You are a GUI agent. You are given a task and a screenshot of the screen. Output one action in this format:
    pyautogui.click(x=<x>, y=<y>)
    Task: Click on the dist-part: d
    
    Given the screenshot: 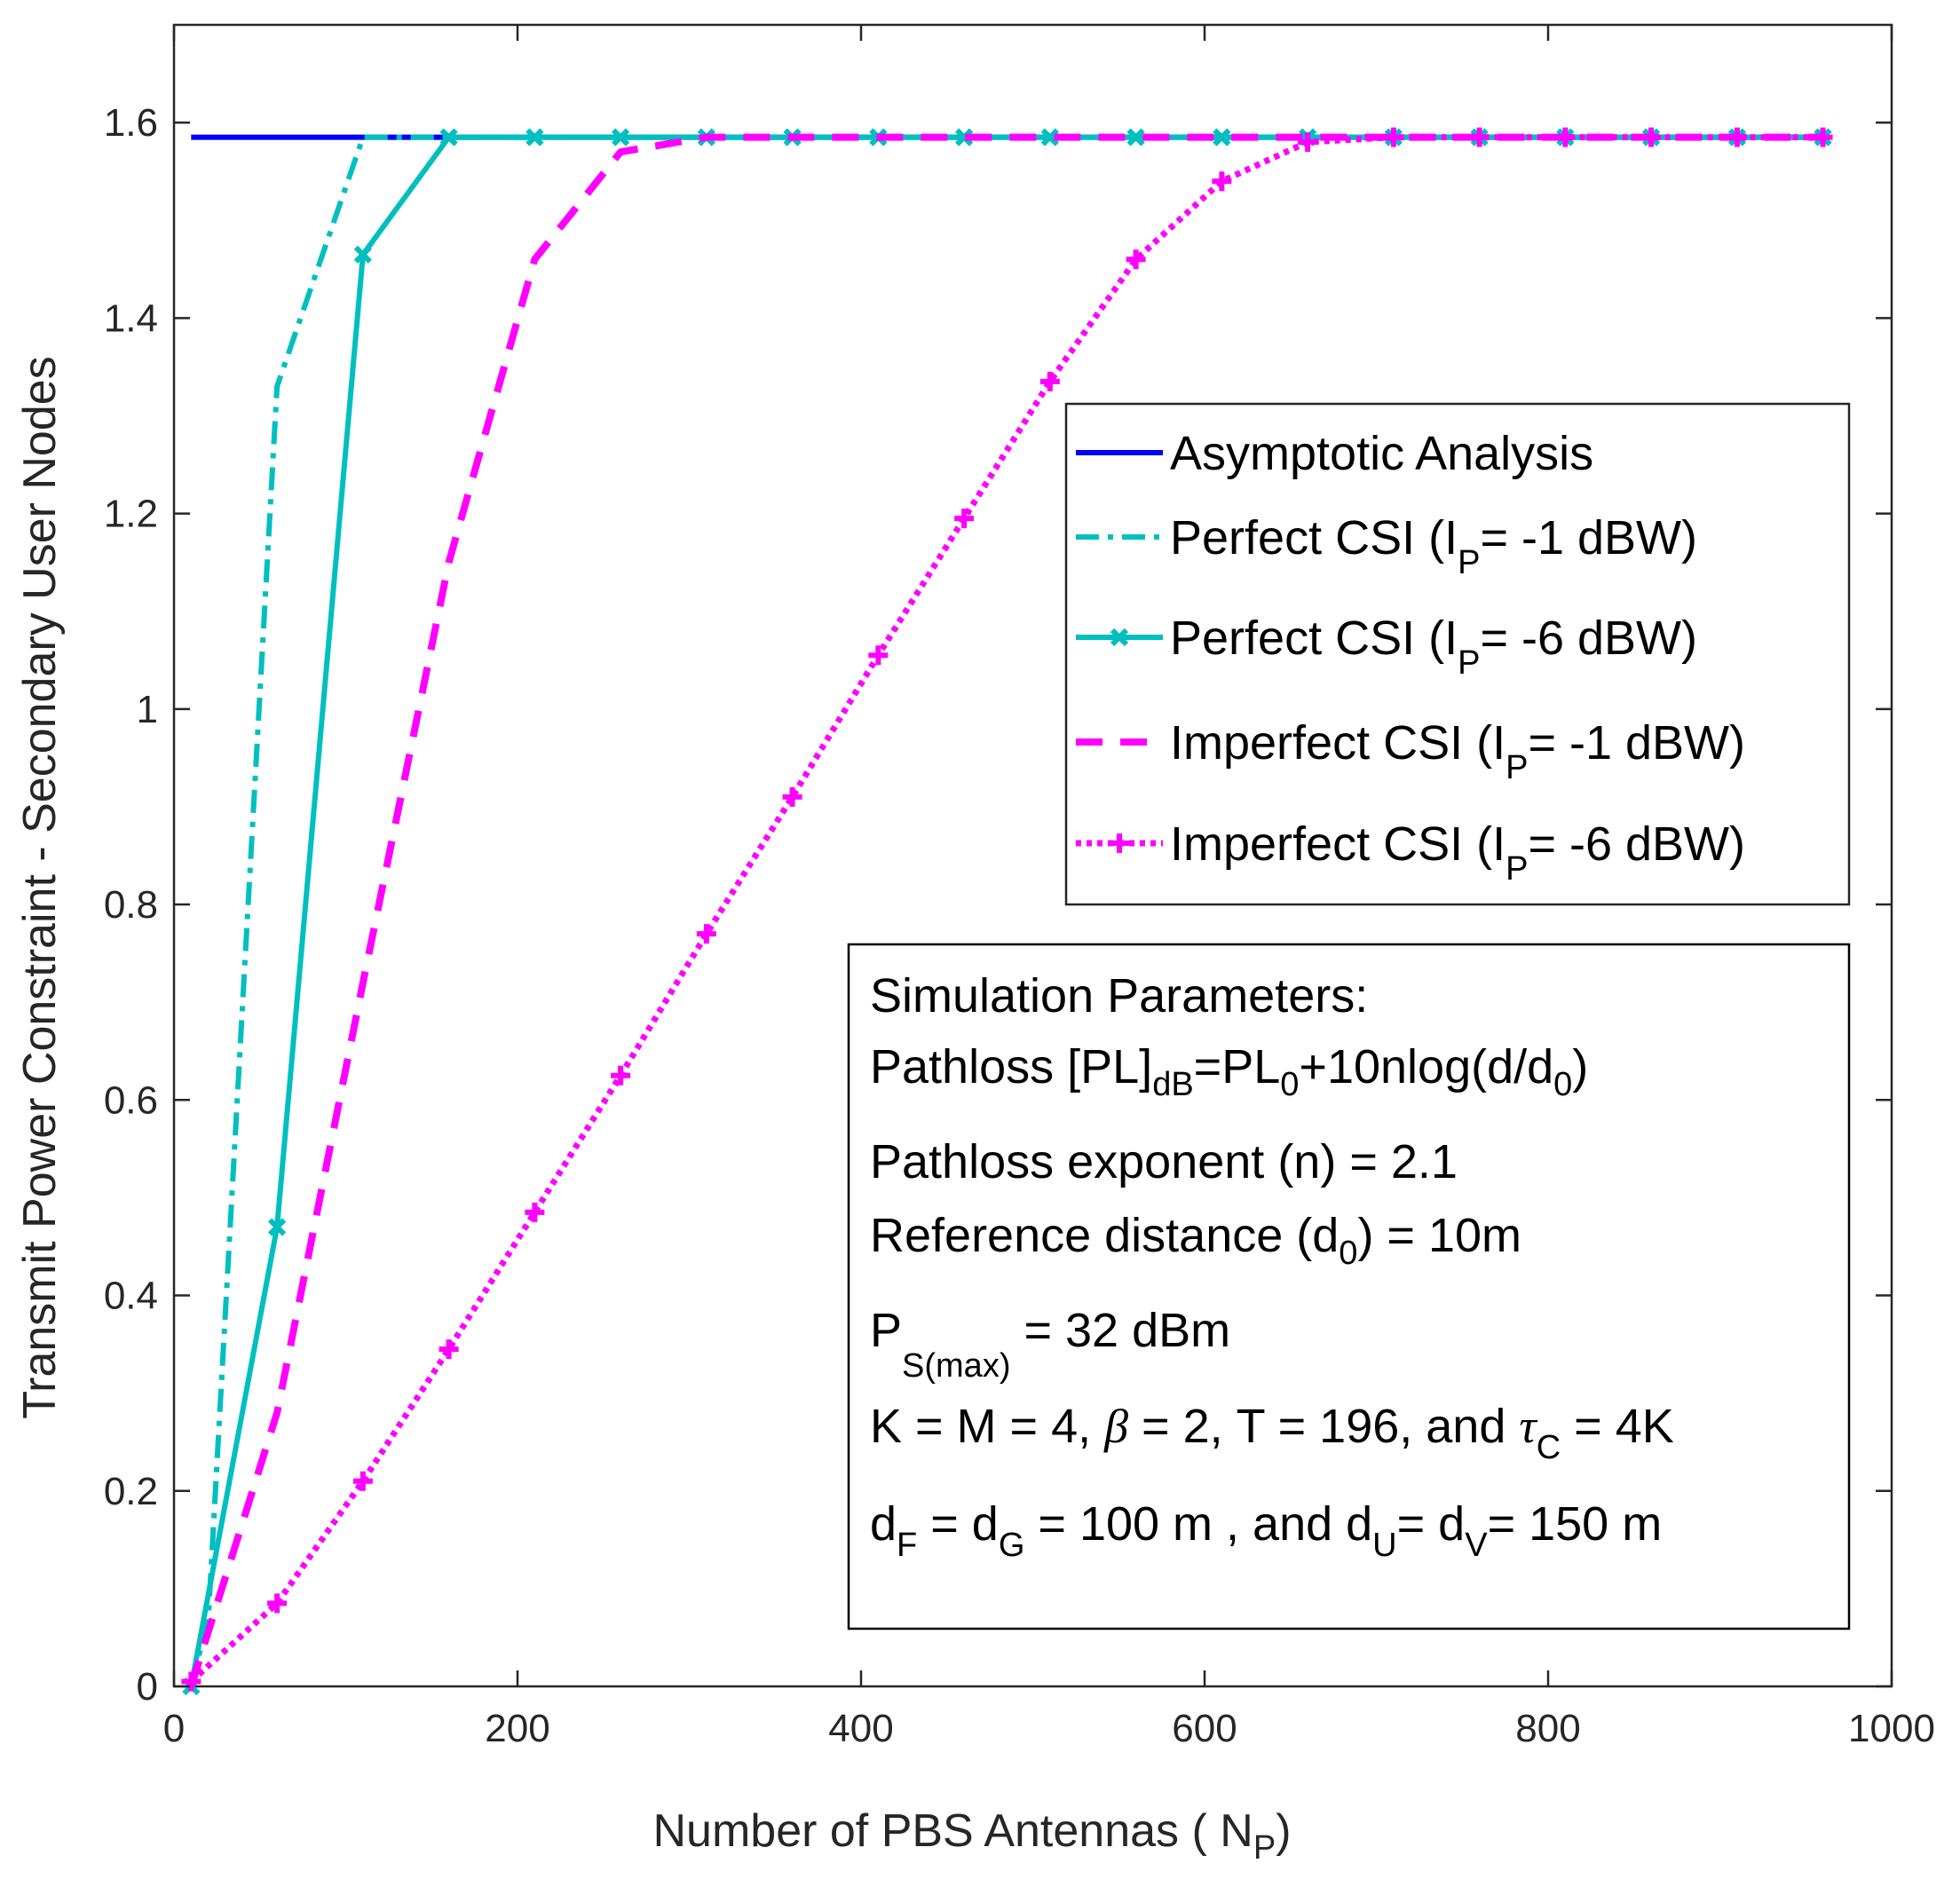 What is the action you would take?
    pyautogui.click(x=883, y=1524)
    